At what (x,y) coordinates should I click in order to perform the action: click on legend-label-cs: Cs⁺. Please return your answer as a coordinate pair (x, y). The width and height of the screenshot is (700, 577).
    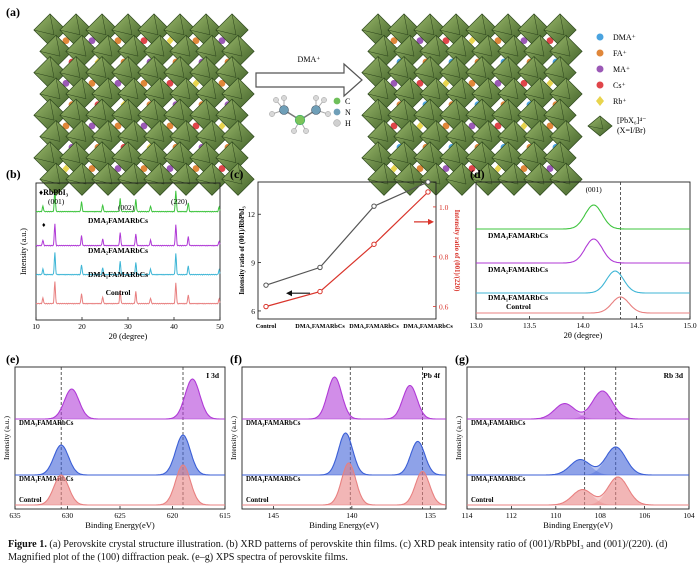
    Looking at the image, I should click on (619, 85).